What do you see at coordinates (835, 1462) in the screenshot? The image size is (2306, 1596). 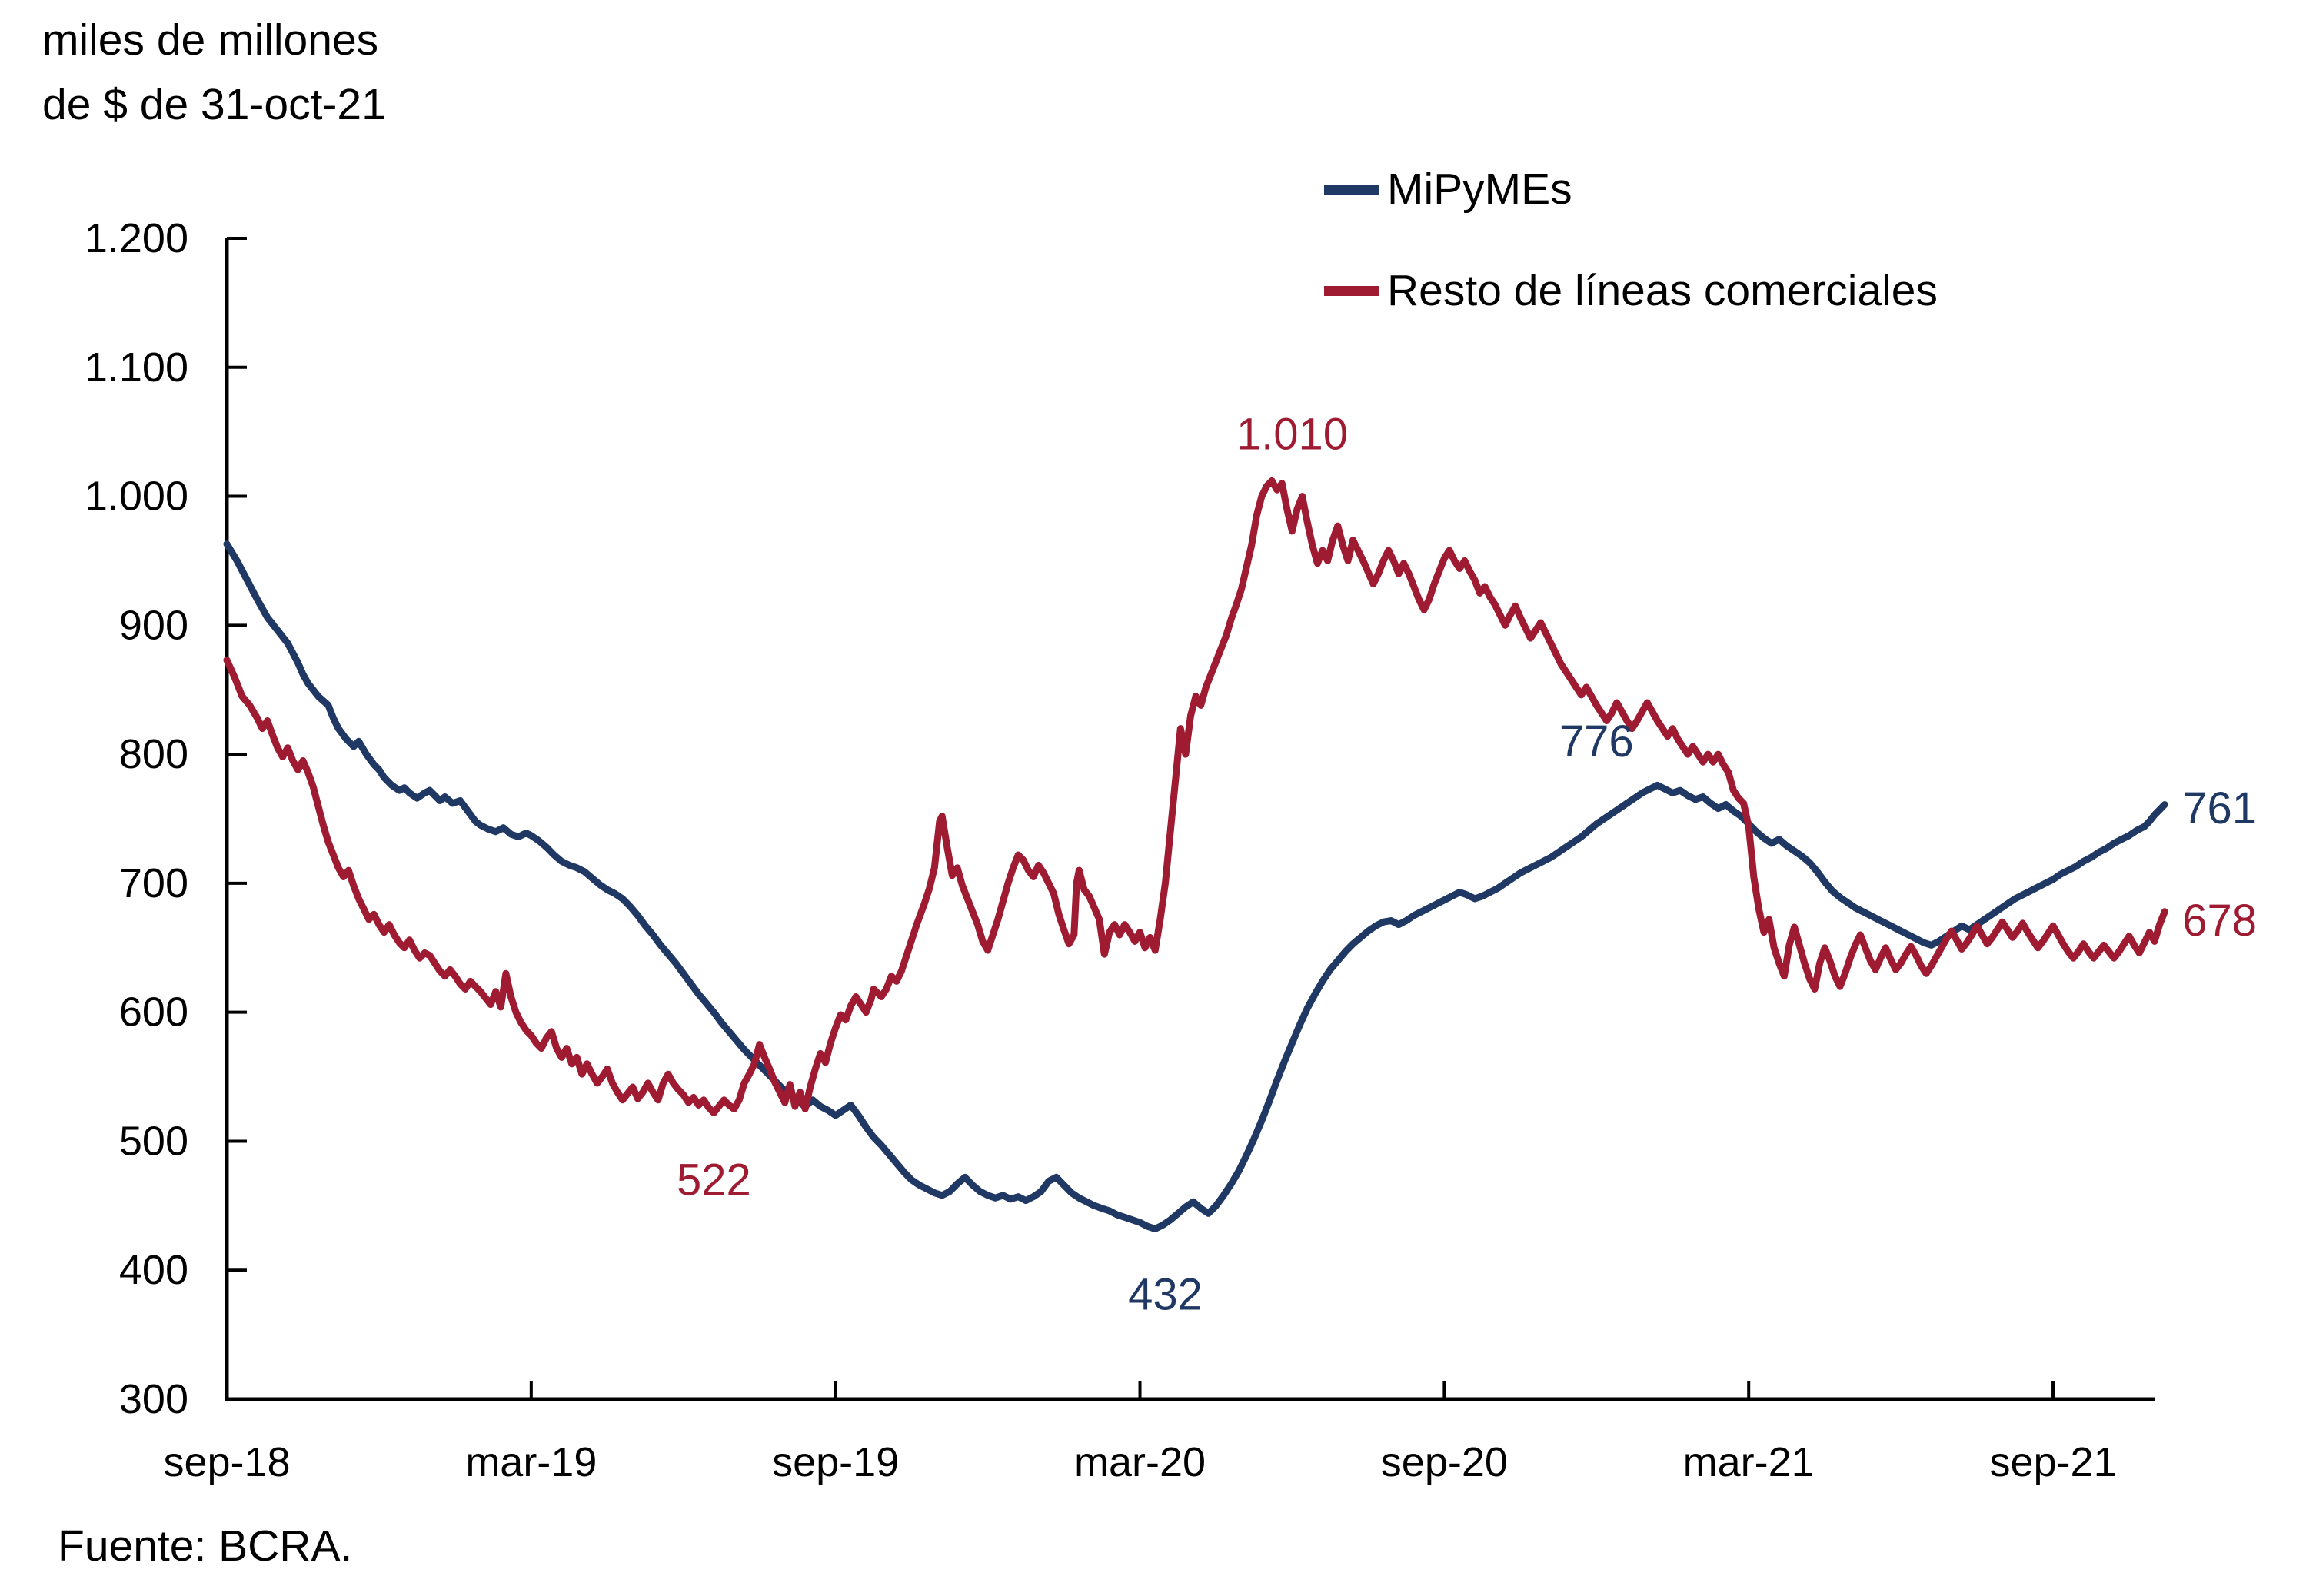 I see `x-tick-label: sep-19` at bounding box center [835, 1462].